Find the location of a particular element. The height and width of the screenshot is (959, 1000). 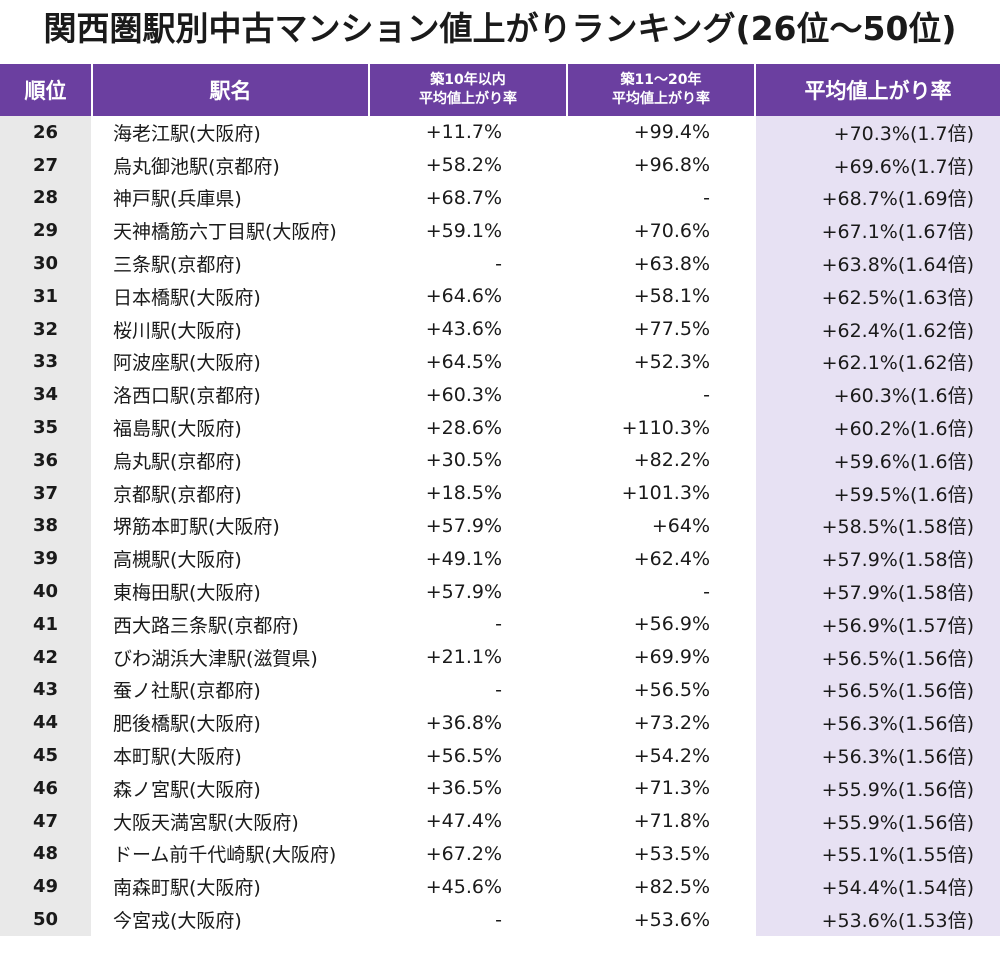

station-cell: 西大路三条駅(京都府) is located at coordinates (206, 625).